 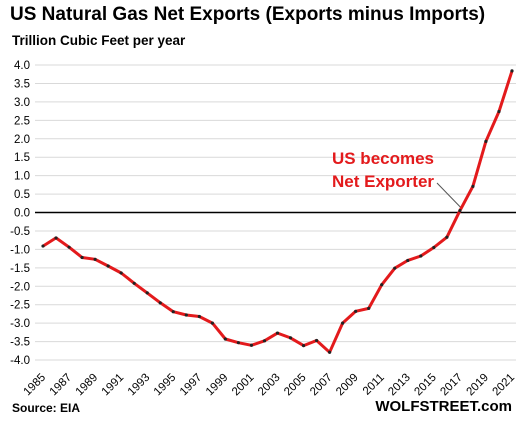 I want to click on y-tick-label: -2.0, so click(x=20, y=287).